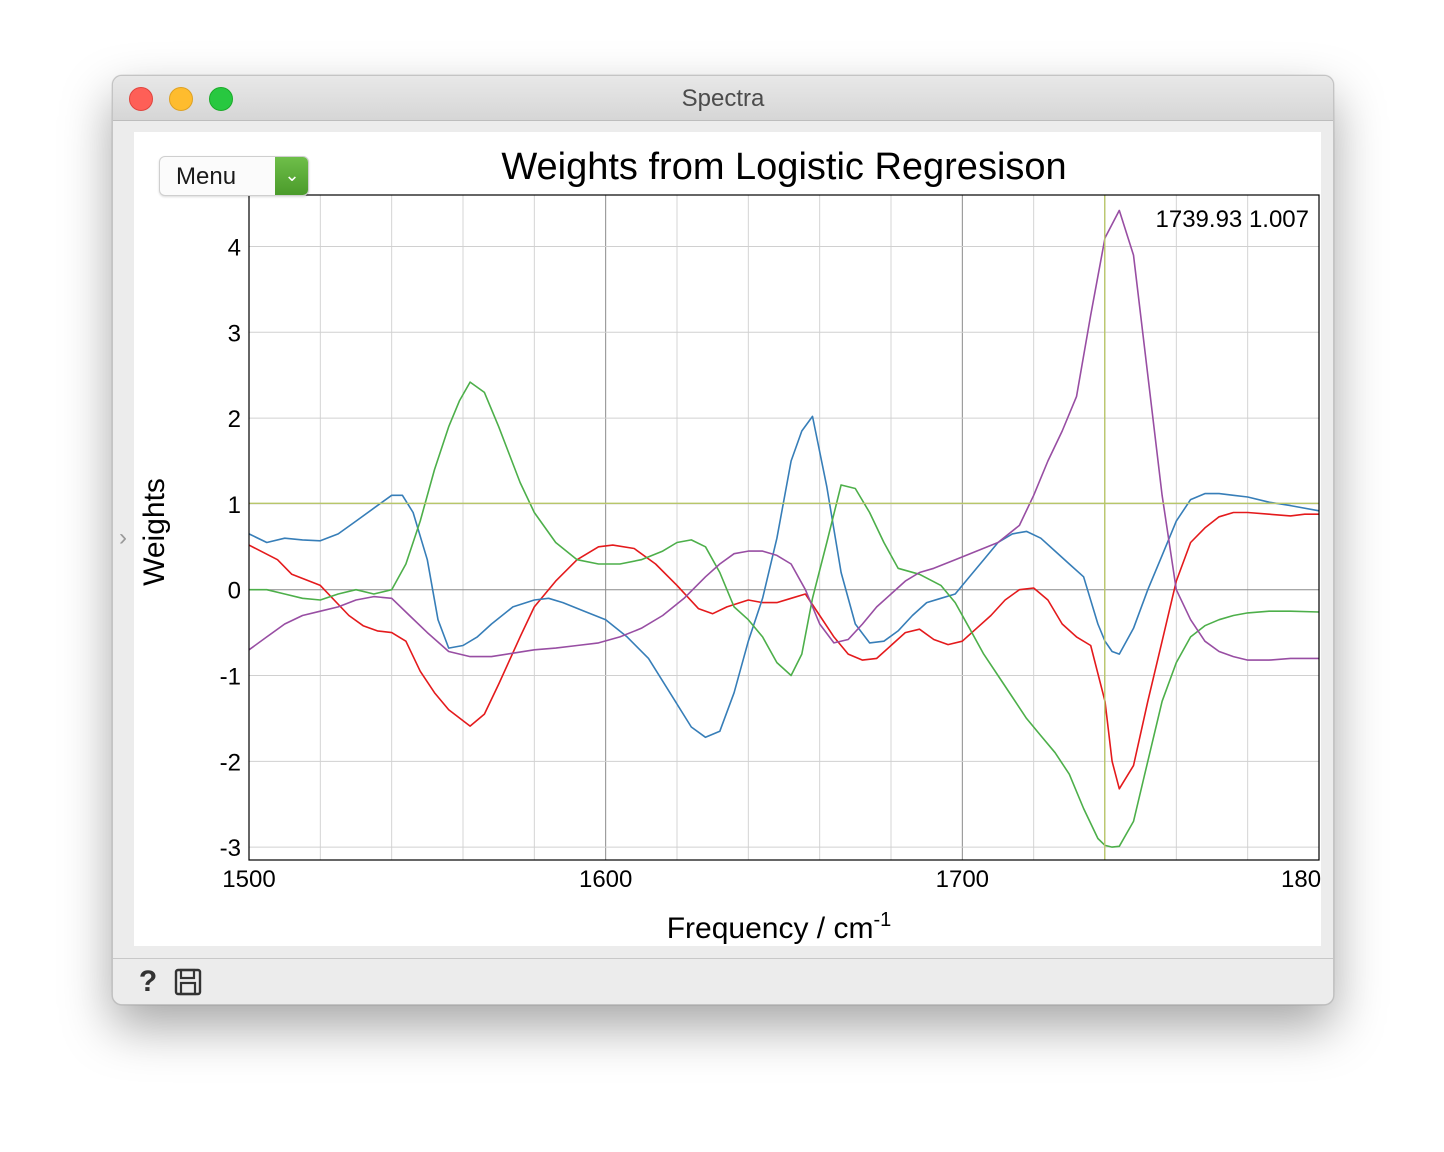  I want to click on status-bar: ?, so click(723, 981).